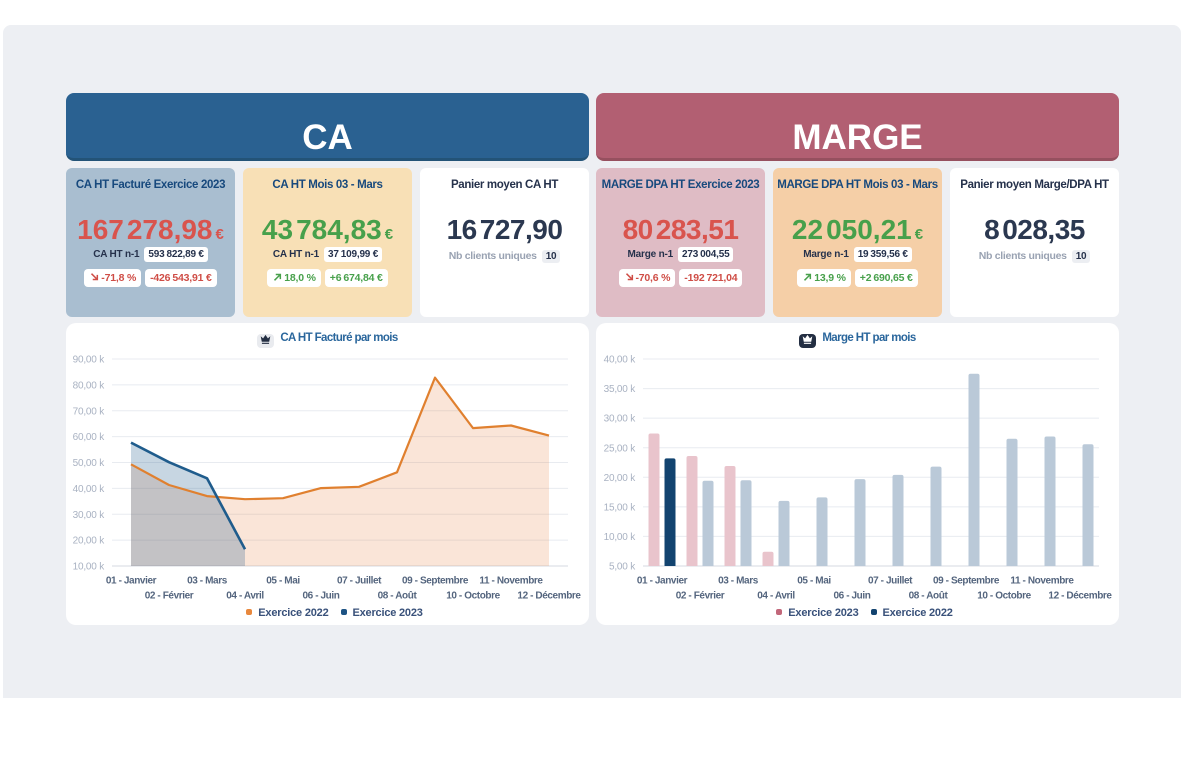 This screenshot has height=767, width=1183. I want to click on svg-text: 80,00 k, so click(89, 386).